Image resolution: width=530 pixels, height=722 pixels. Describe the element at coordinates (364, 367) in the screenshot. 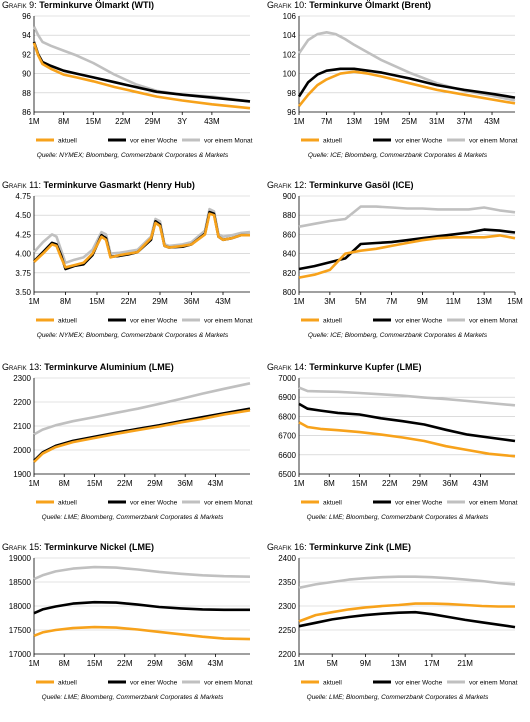

I see `chart-title-text: Terminkurve Kupfer (LME)` at that location.